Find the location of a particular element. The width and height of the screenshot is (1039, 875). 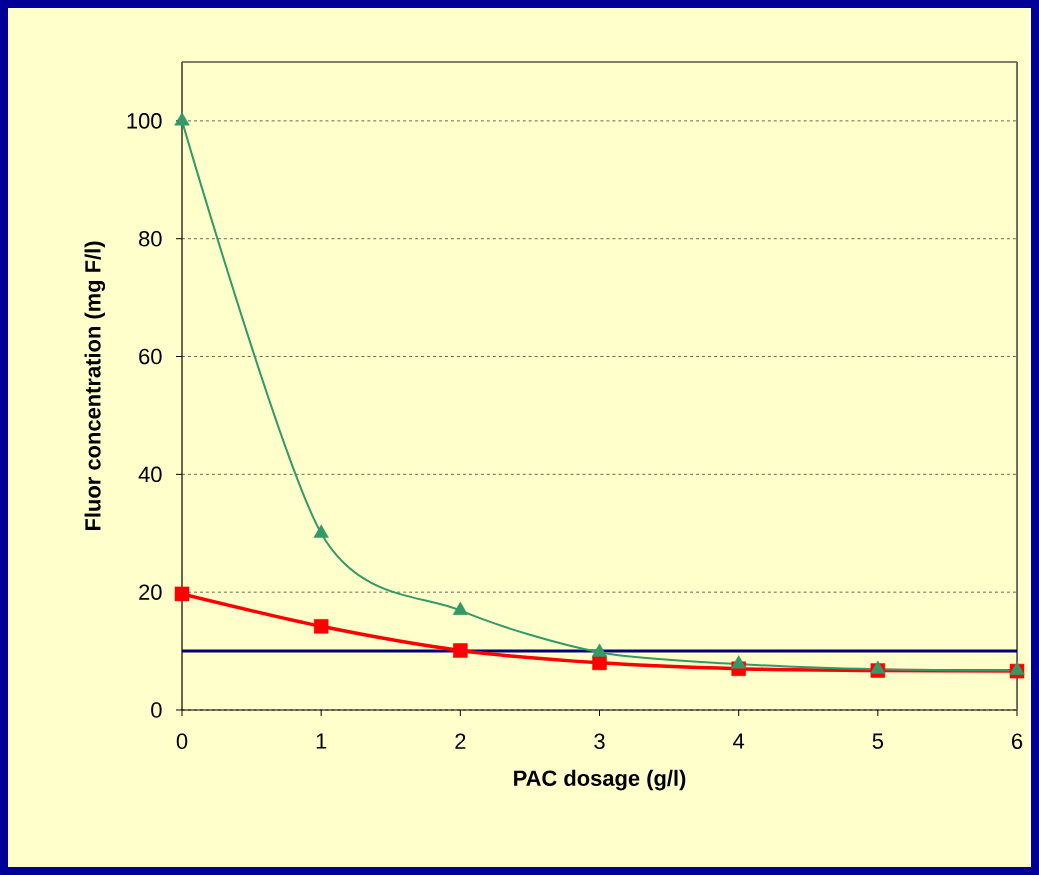

y-tick-label: 0 is located at coordinates (156, 710).